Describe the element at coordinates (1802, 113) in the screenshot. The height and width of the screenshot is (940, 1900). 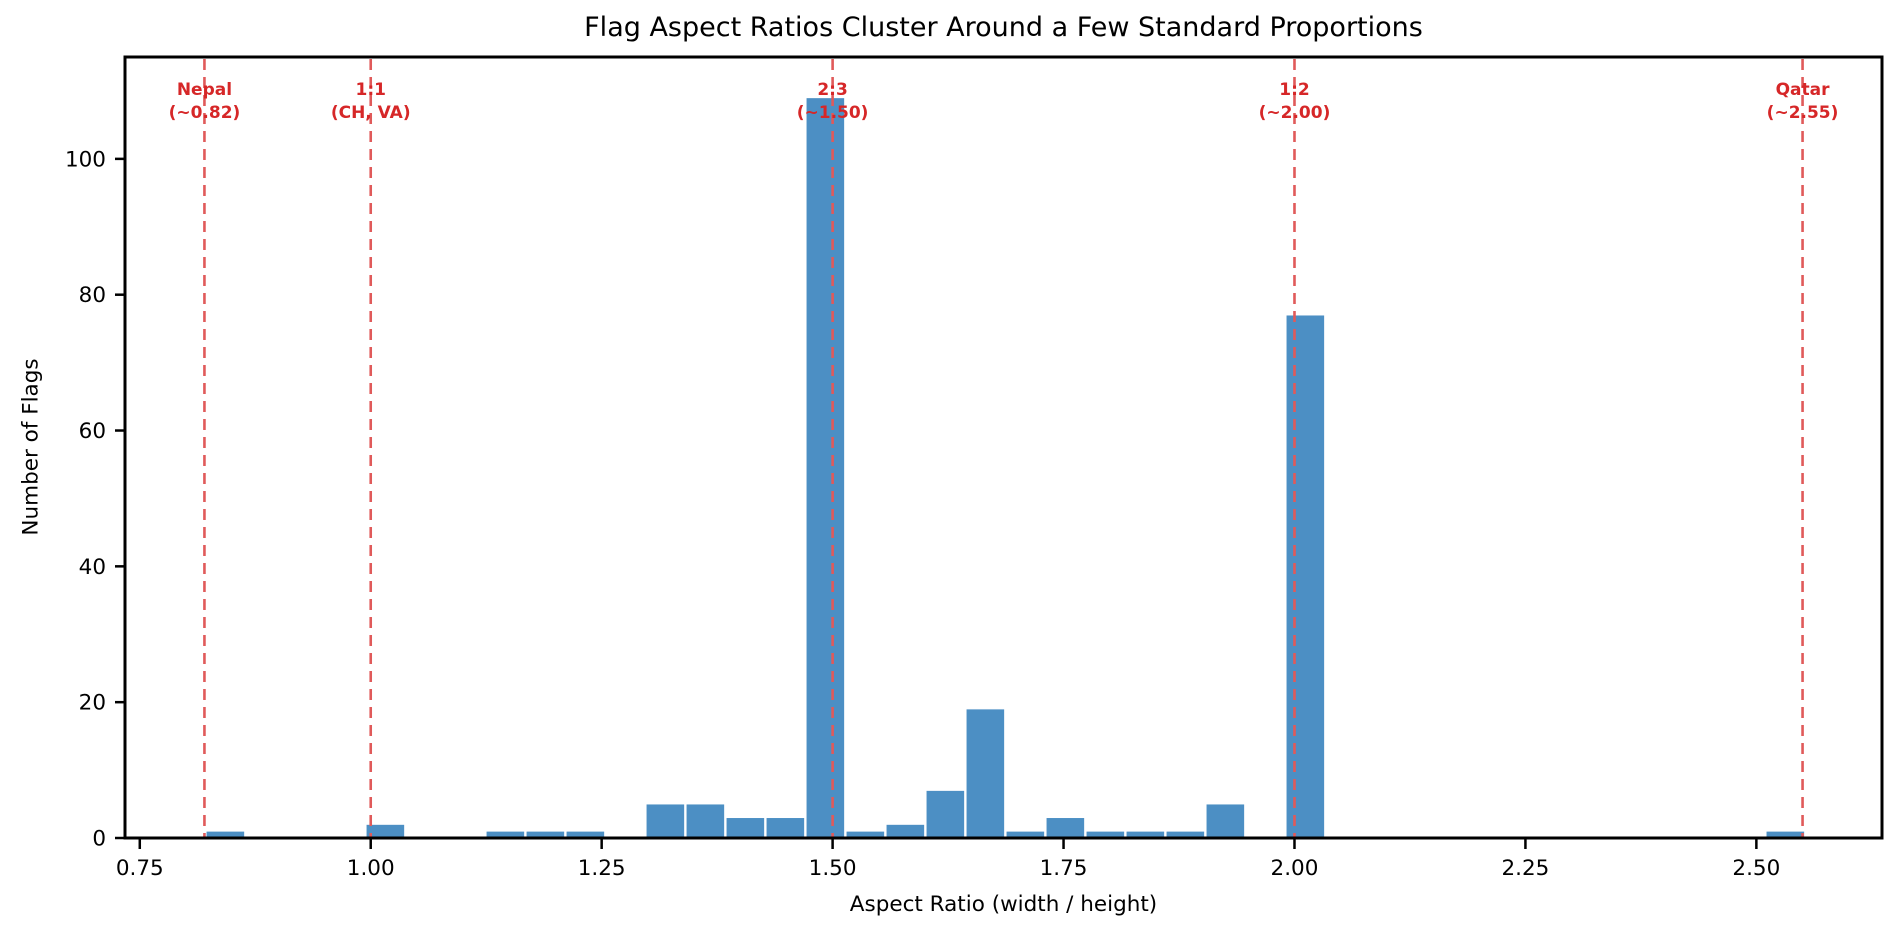
I see `reference-label-sub: (~2.55)` at that location.